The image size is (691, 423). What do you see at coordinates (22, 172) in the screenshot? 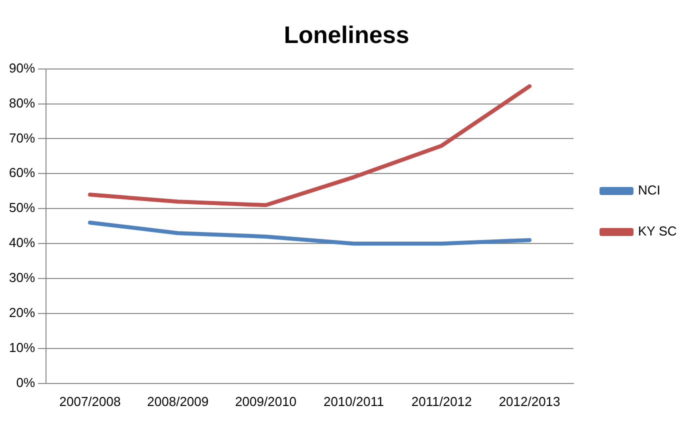
I see `y-tick-label: 60%` at bounding box center [22, 172].